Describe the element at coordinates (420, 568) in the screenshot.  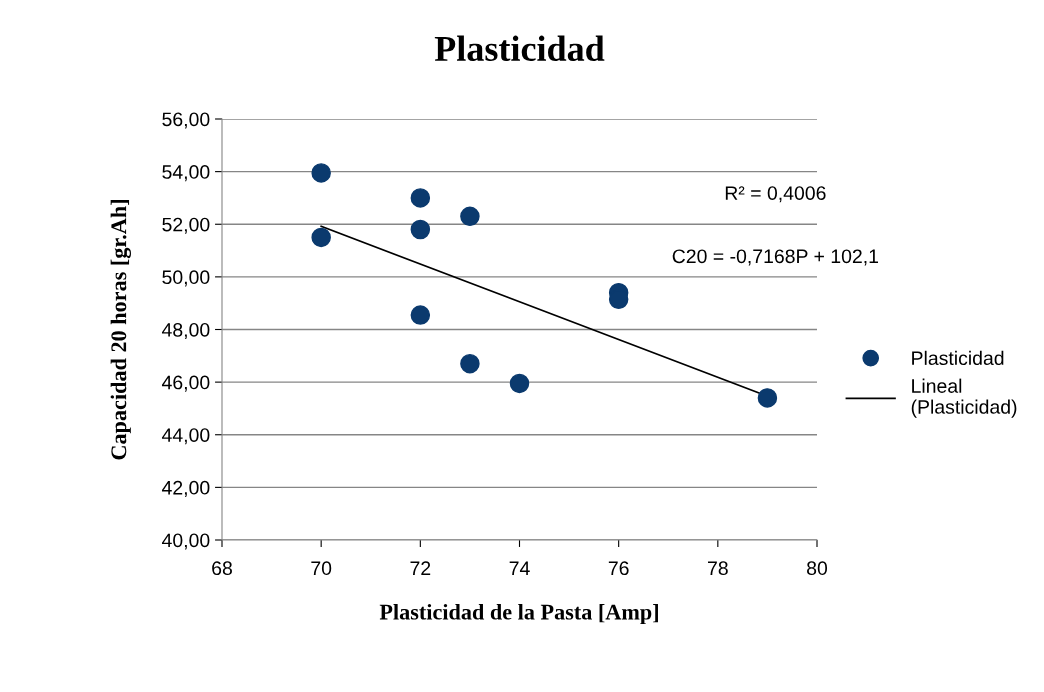
I see `x-tick-label: 72` at that location.